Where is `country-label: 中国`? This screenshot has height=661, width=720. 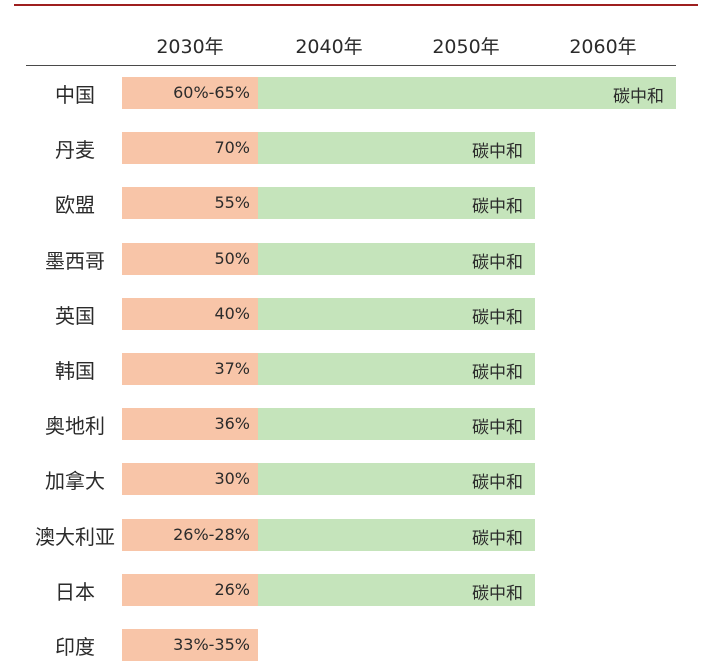 country-label: 中国 is located at coordinates (75, 95).